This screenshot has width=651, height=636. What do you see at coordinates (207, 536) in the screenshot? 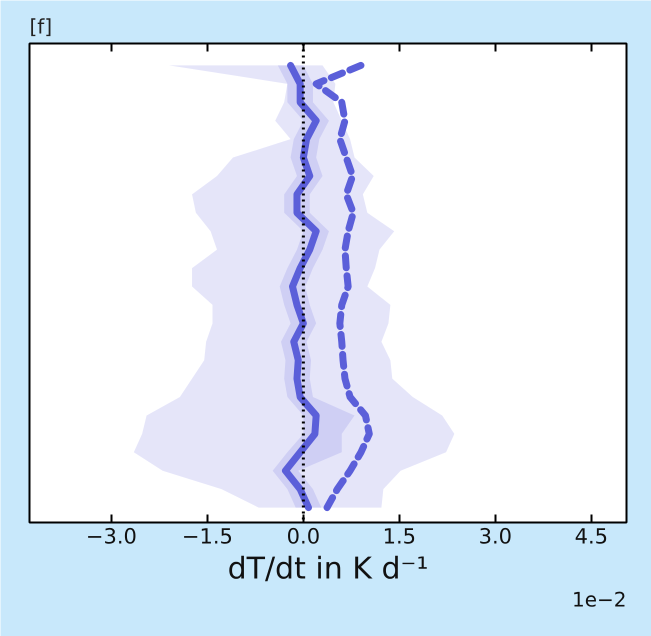
I see `x-tick-label: −1.5` at bounding box center [207, 536].